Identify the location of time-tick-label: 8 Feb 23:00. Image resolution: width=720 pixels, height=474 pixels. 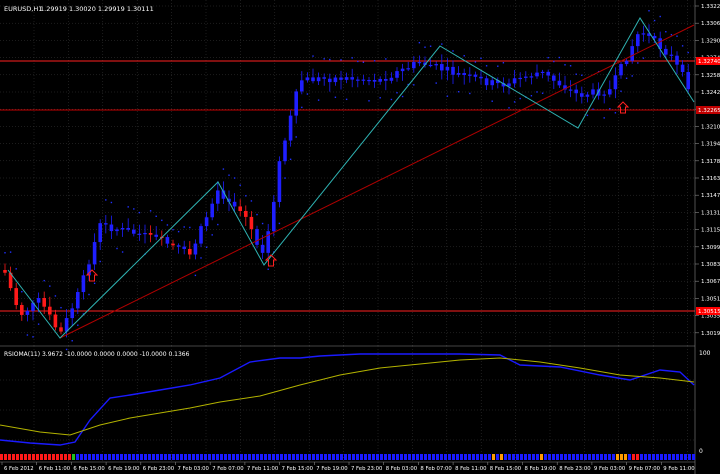
(575, 469).